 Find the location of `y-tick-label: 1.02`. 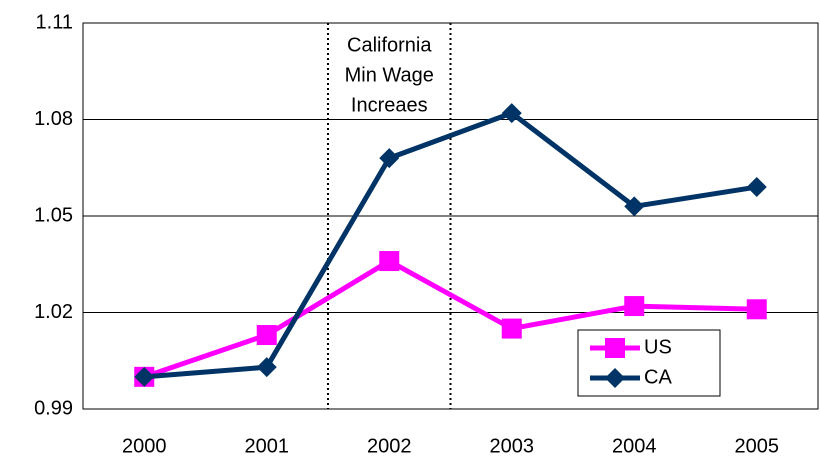

y-tick-label: 1.02 is located at coordinates (53, 312).